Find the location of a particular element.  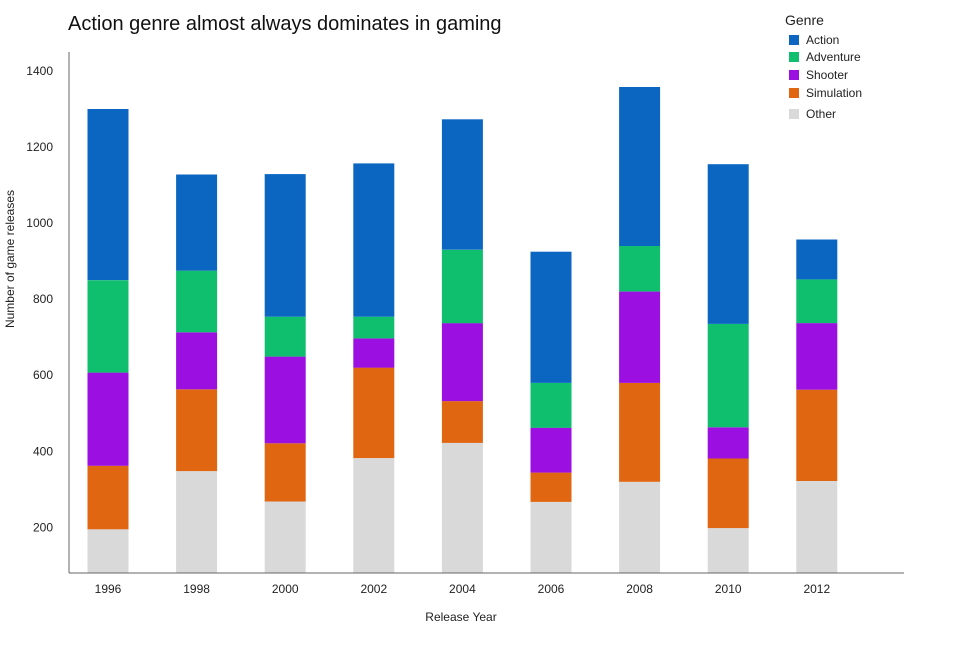

bar-segment-other-2008 is located at coordinates (640, 527).